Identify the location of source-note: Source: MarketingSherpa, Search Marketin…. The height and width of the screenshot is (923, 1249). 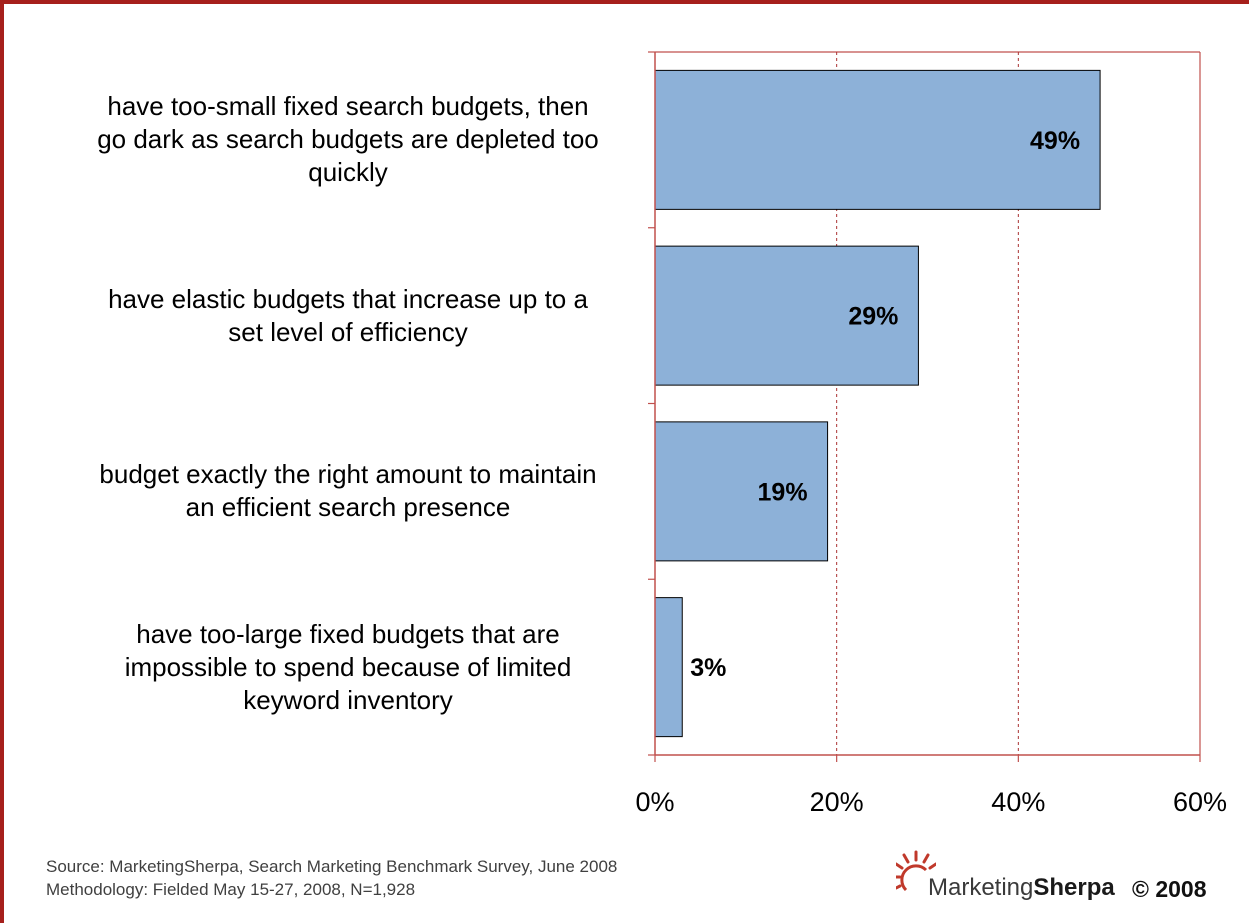
(331, 878).